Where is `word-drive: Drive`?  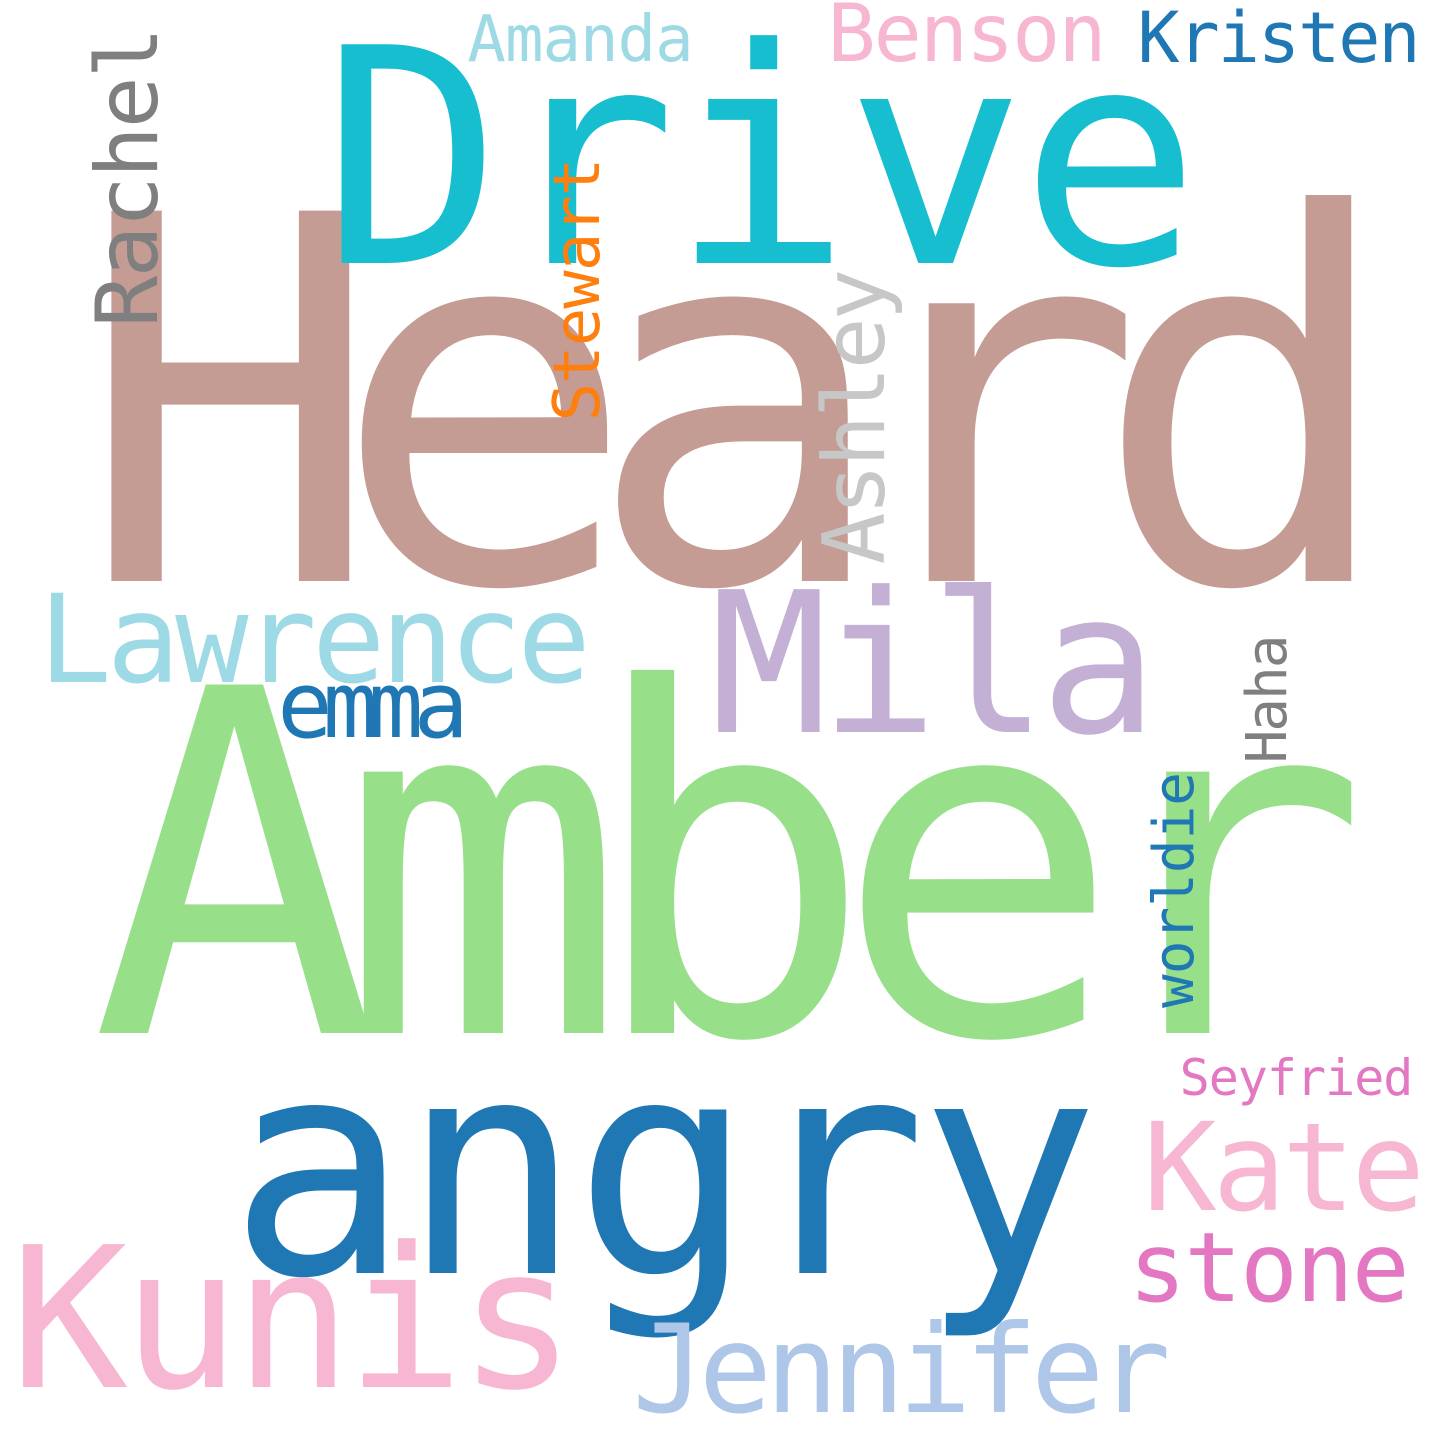 word-drive: Drive is located at coordinates (760, 167).